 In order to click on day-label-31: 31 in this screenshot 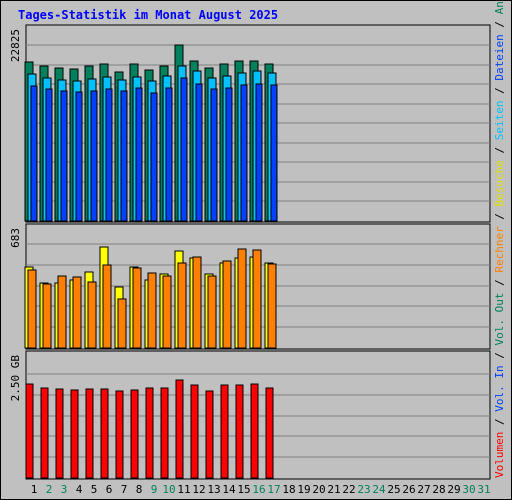, I will do `click(483, 489)`.